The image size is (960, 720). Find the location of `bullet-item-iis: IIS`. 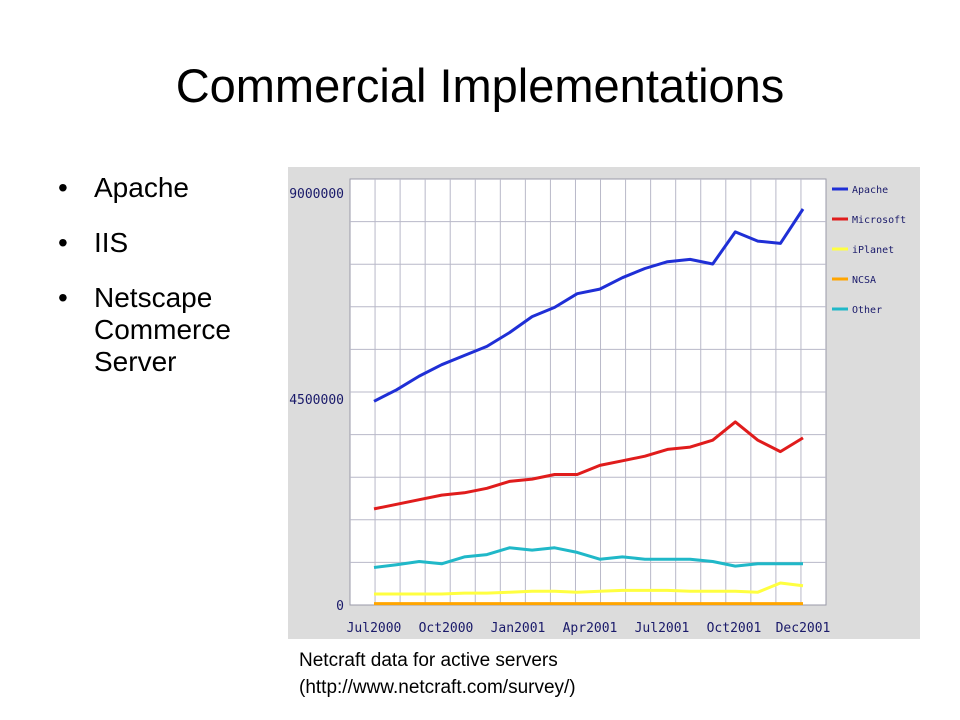

bullet-item-iis: IIS is located at coordinates (178, 243).